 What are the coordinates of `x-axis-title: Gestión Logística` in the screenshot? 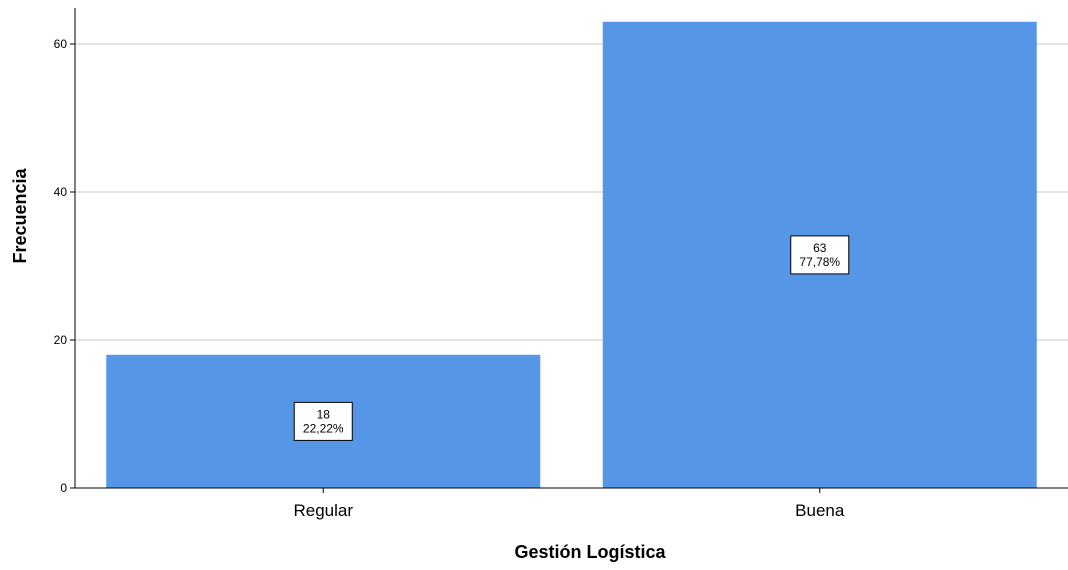 It's located at (590, 552).